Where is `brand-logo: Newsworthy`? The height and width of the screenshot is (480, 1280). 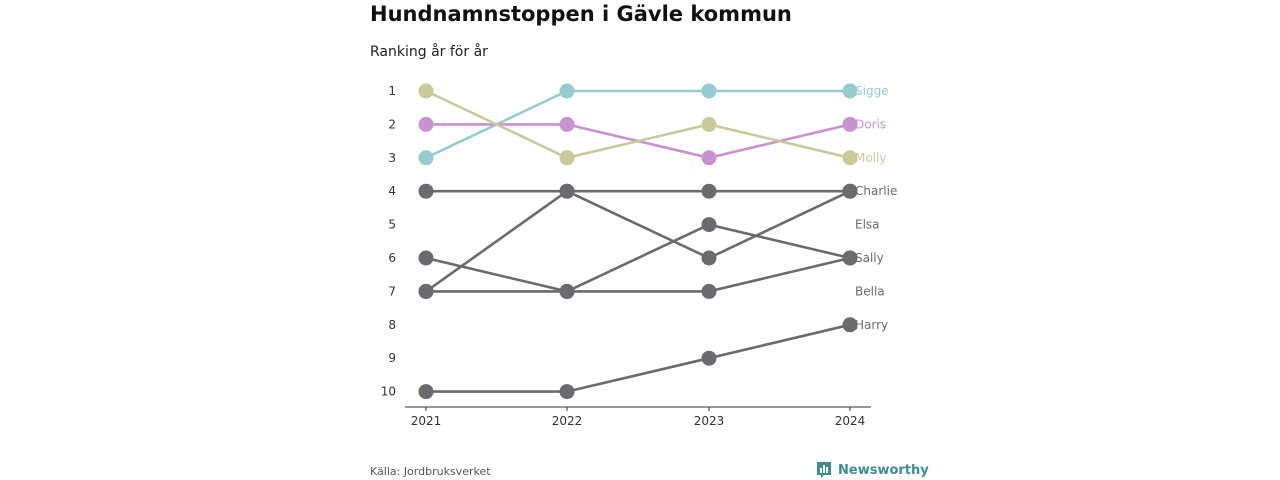 brand-logo: Newsworthy is located at coordinates (872, 470).